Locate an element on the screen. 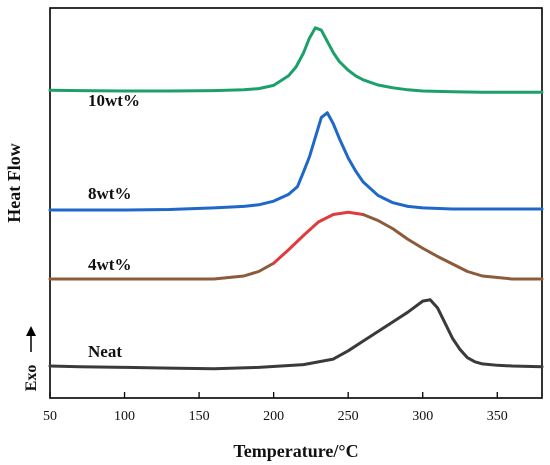 Image resolution: width=550 pixels, height=465 pixels. series-line-10wt is located at coordinates (296, 60).